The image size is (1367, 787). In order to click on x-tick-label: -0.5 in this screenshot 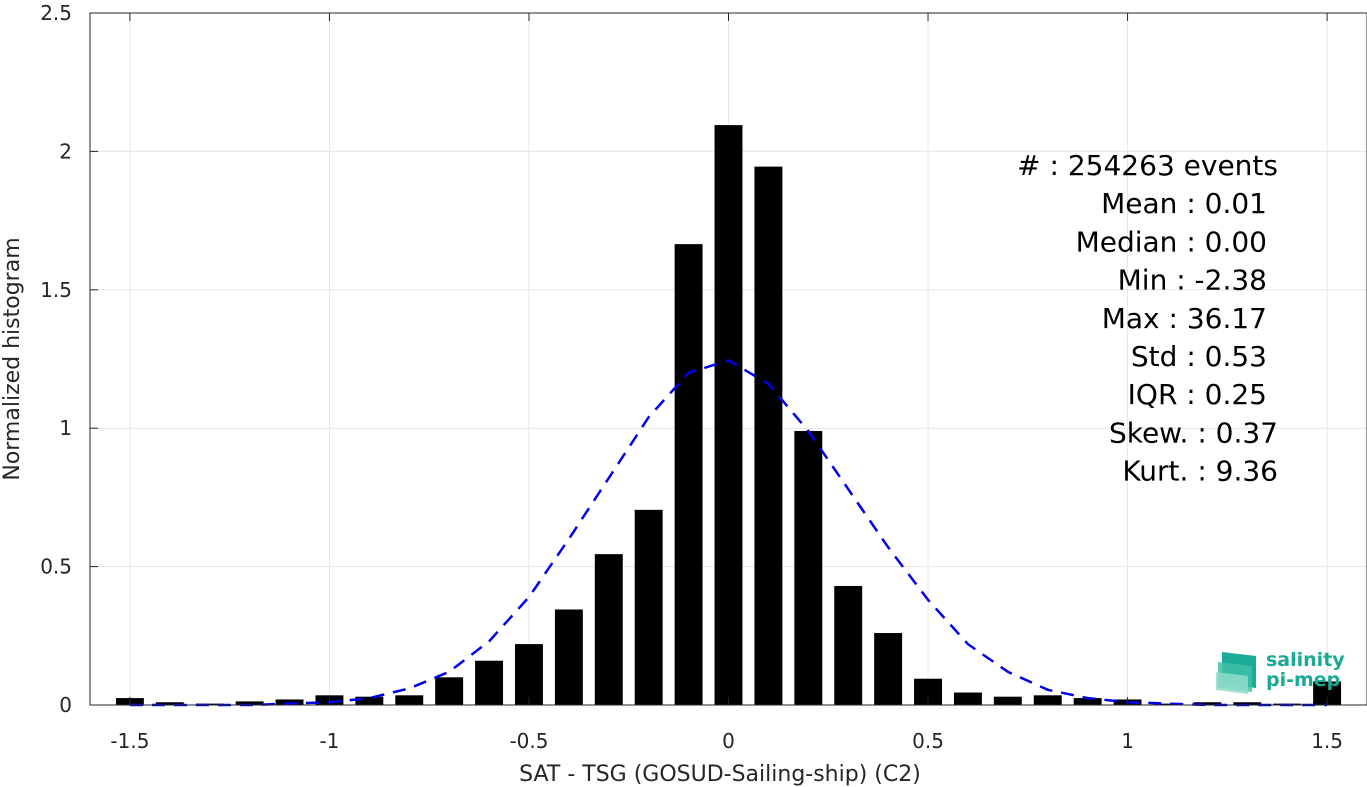, I will do `click(528, 741)`.